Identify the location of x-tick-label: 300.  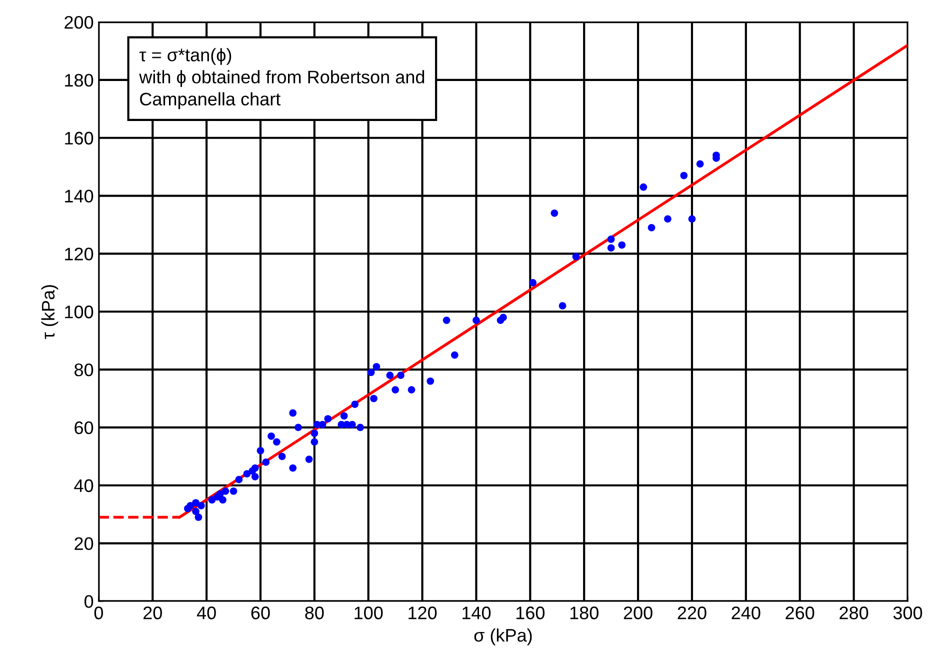
(907, 613).